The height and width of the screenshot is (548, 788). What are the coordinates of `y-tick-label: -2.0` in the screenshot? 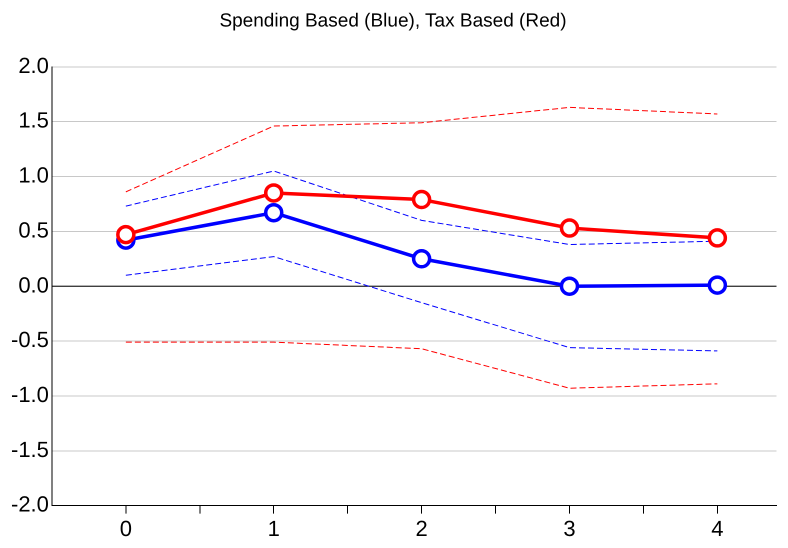 It's located at (29, 504).